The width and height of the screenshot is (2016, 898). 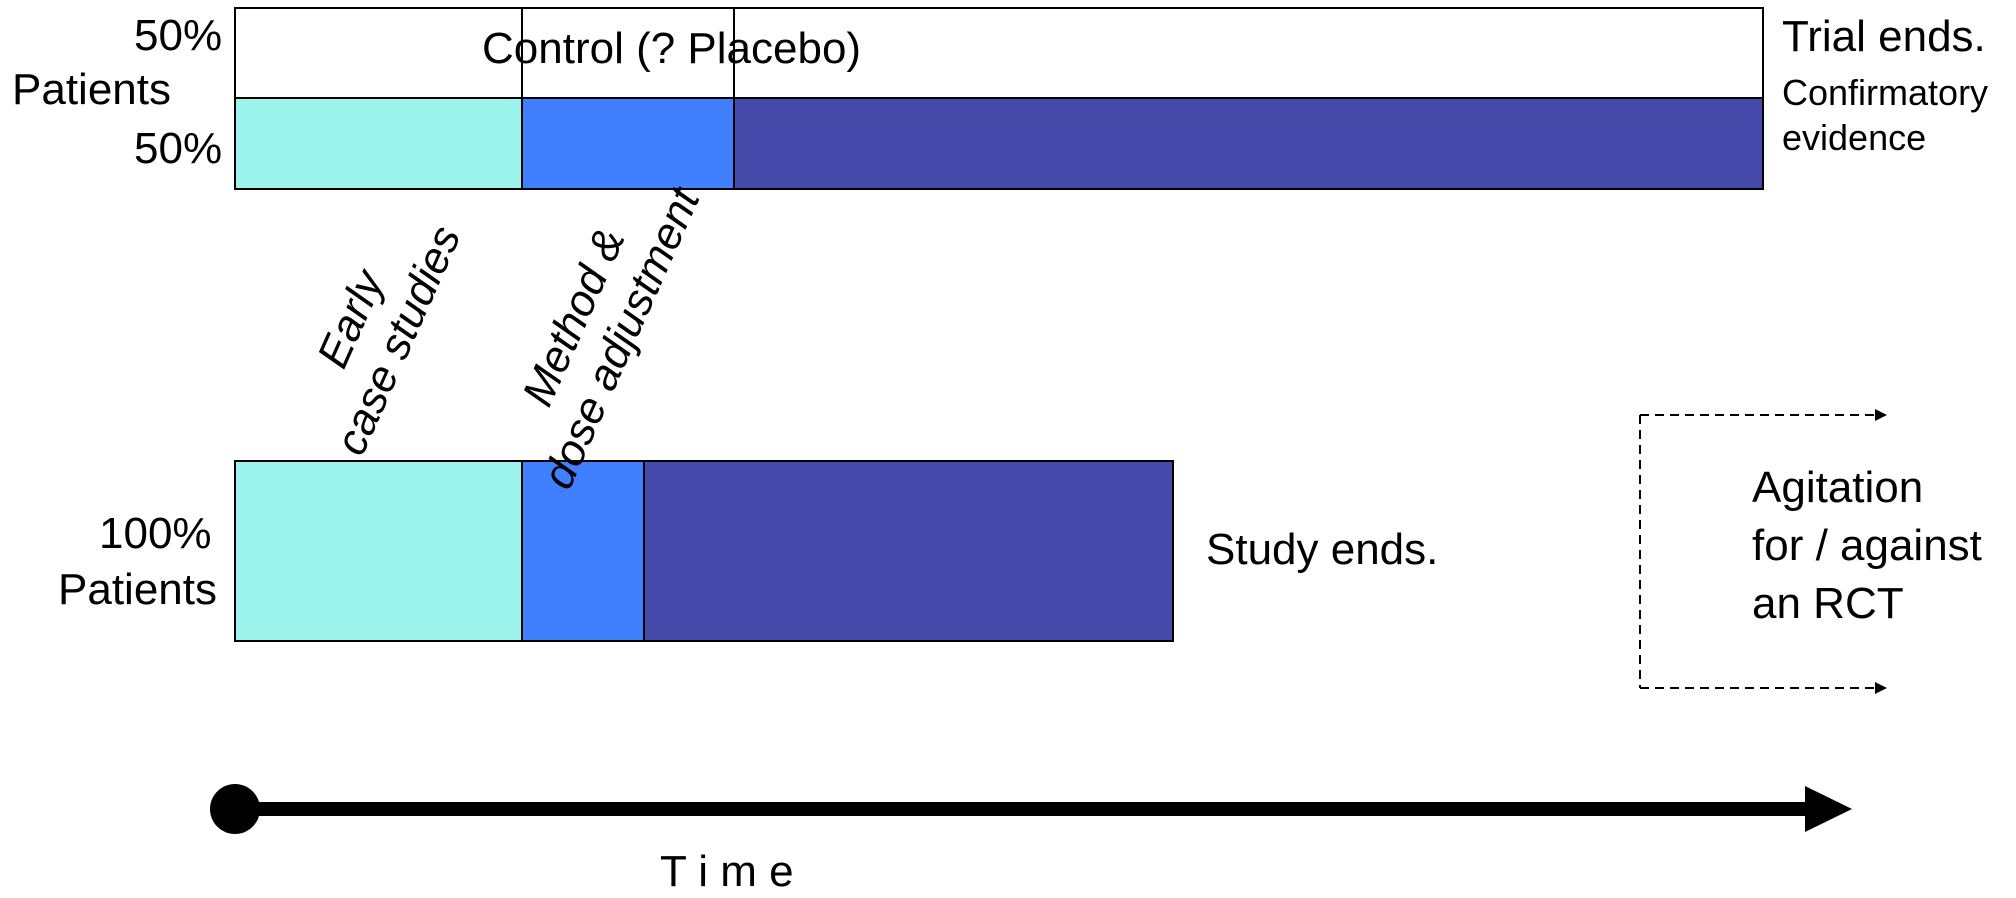 What do you see at coordinates (1322, 549) in the screenshot?
I see `study-end-label: Study ends.` at bounding box center [1322, 549].